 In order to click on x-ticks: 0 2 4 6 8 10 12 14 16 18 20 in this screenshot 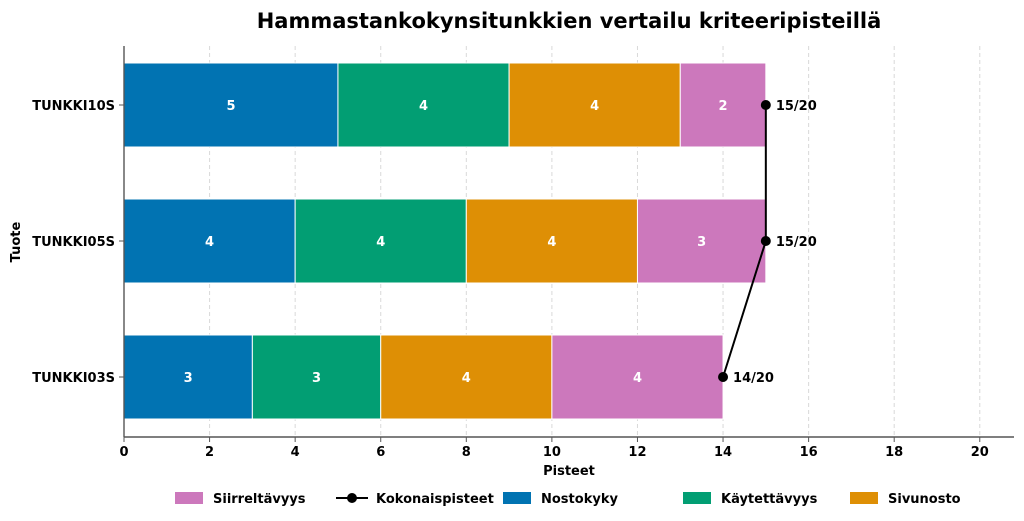, I will do `click(554, 448)`.